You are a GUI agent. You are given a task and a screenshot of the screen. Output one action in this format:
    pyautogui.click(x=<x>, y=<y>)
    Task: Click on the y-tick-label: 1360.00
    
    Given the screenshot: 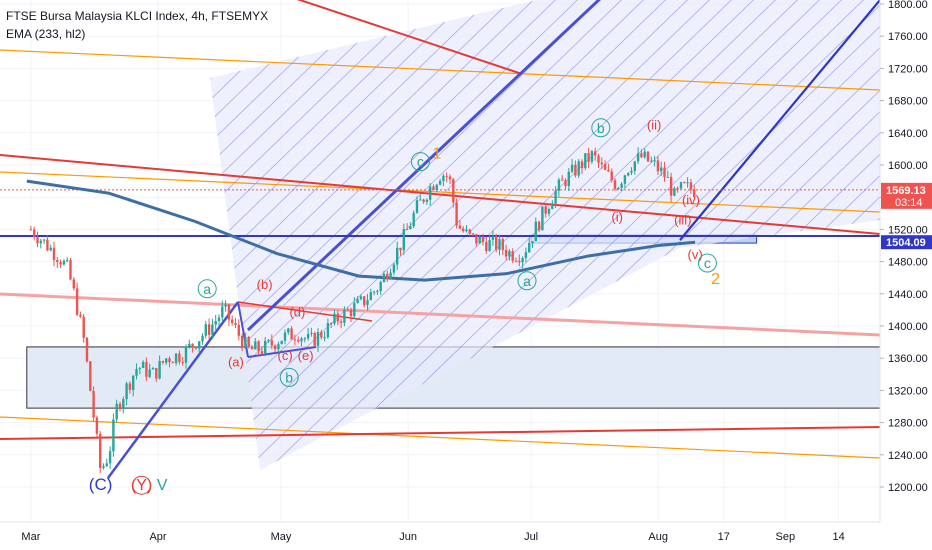 What is the action you would take?
    pyautogui.click(x=908, y=359)
    